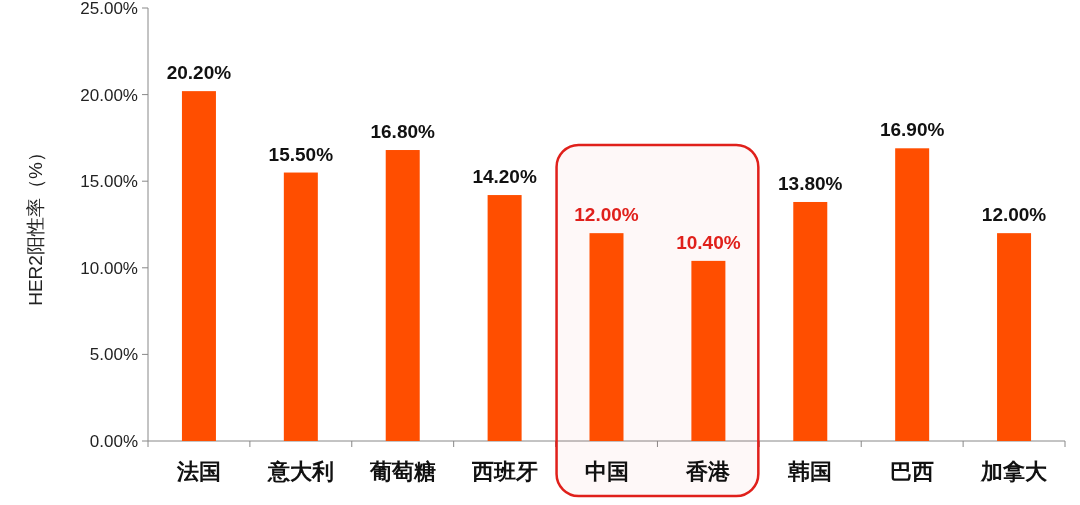 Image resolution: width=1080 pixels, height=505 pixels. Describe the element at coordinates (403, 132) in the screenshot. I see `data-label: 16.80%` at that location.